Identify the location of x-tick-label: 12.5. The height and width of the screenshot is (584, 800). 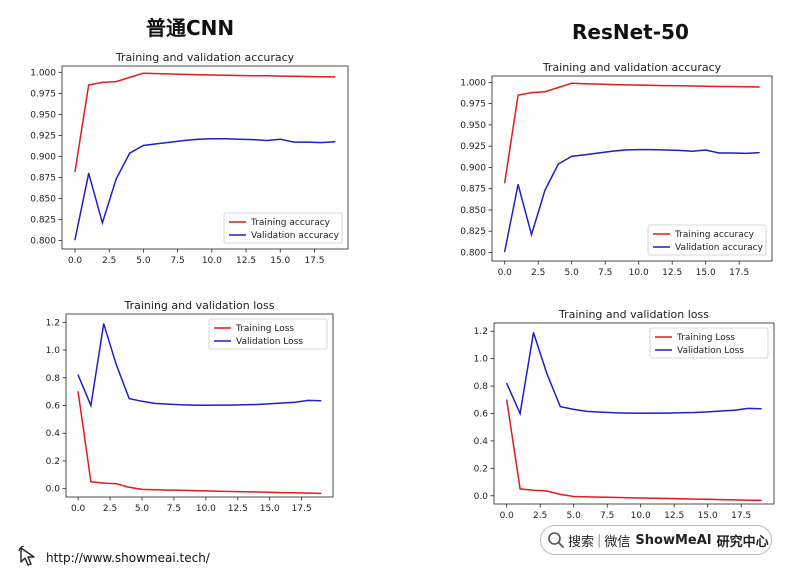
(672, 273).